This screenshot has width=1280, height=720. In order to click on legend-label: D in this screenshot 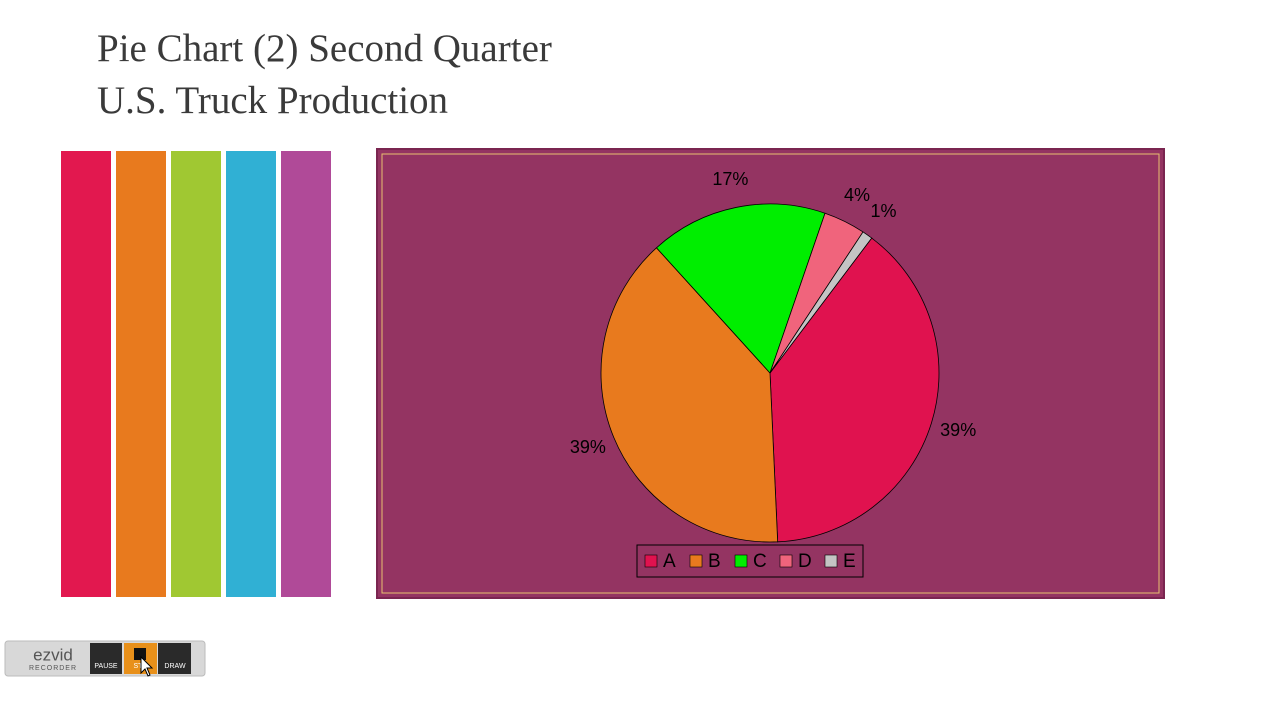, I will do `click(805, 561)`.